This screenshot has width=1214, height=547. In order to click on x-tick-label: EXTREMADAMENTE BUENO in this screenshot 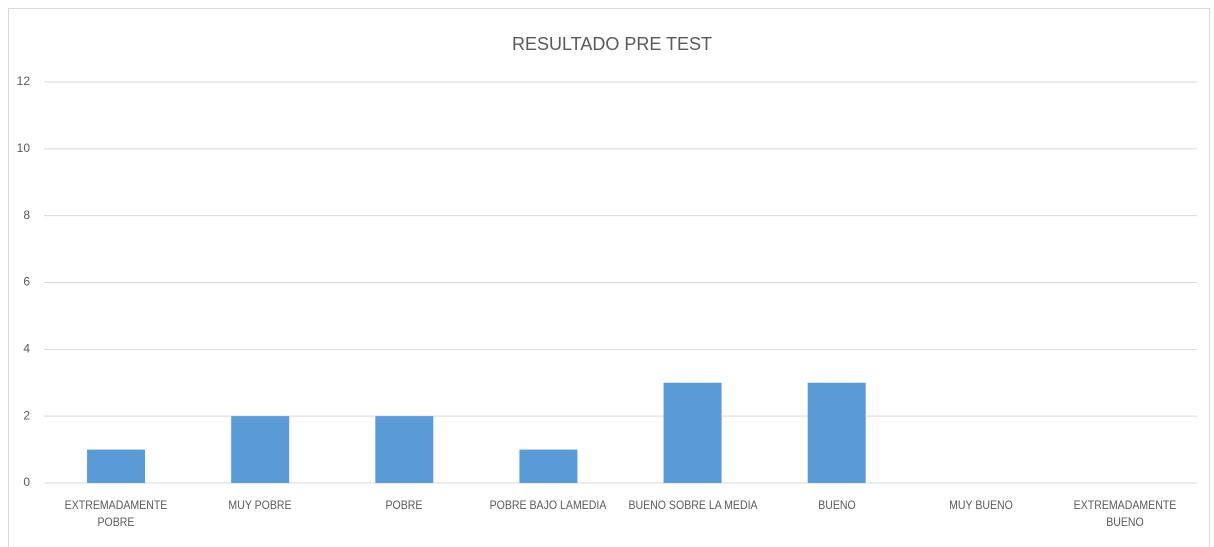, I will do `click(1125, 513)`.